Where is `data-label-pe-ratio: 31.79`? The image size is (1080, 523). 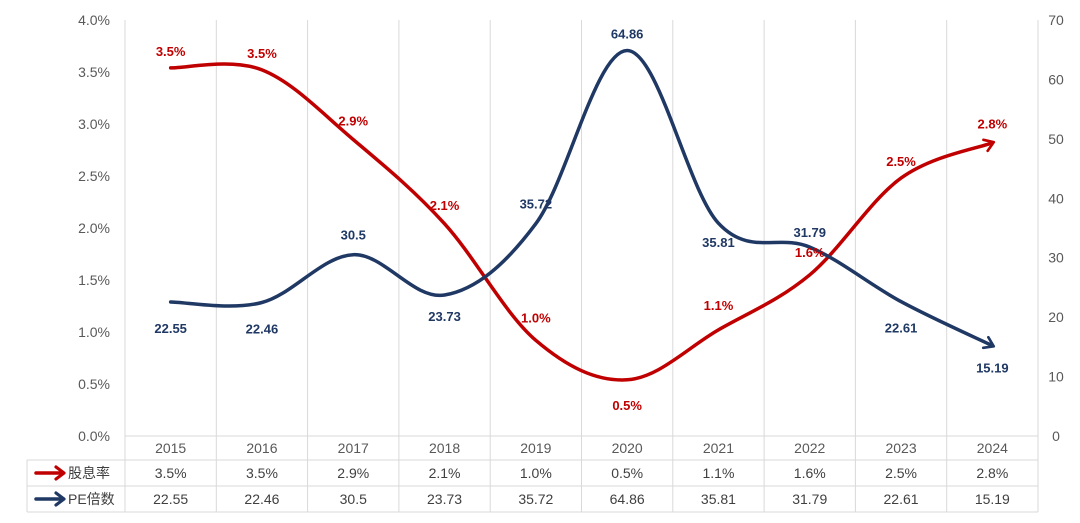
data-label-pe-ratio: 31.79 is located at coordinates (809, 232).